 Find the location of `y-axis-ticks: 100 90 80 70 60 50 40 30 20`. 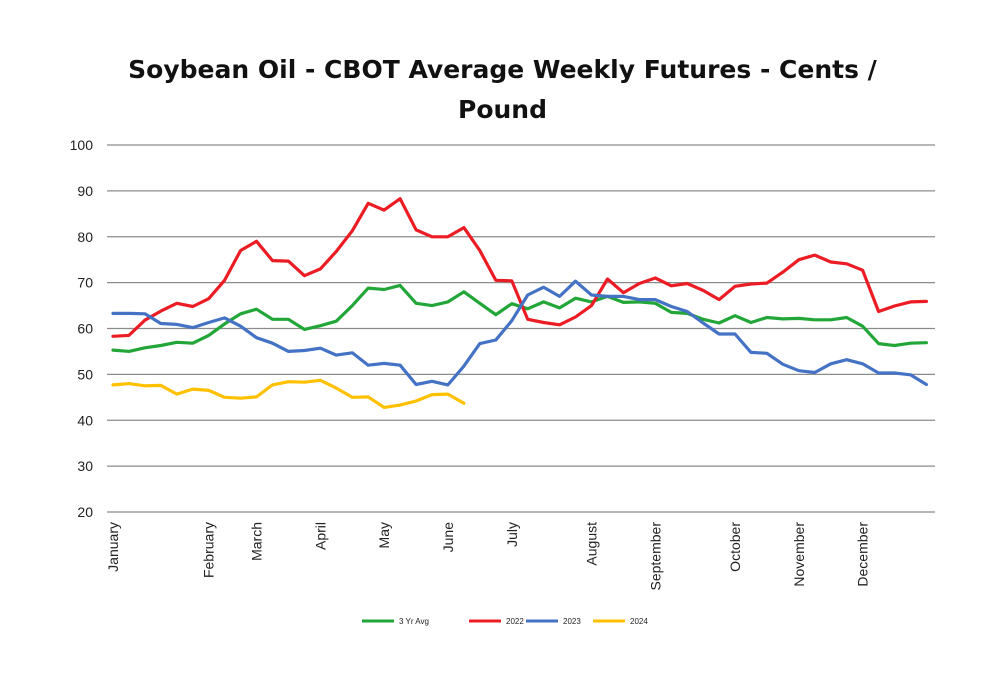

y-axis-ticks: 100 90 80 70 60 50 40 30 20 is located at coordinates (82, 328).